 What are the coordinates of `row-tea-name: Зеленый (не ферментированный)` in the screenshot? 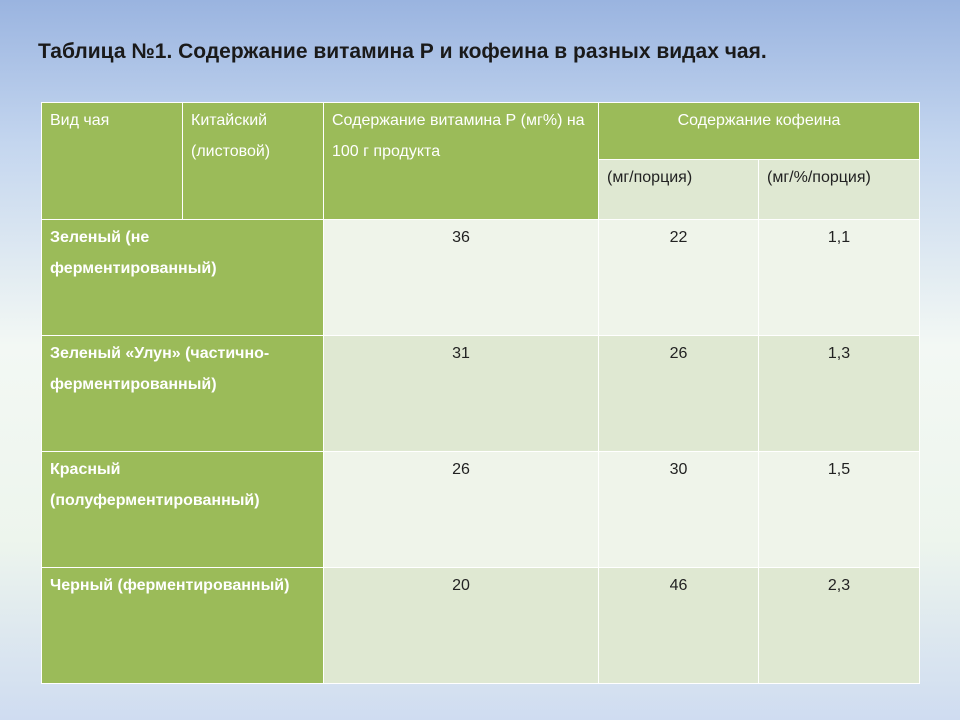 It's located at (182, 277).